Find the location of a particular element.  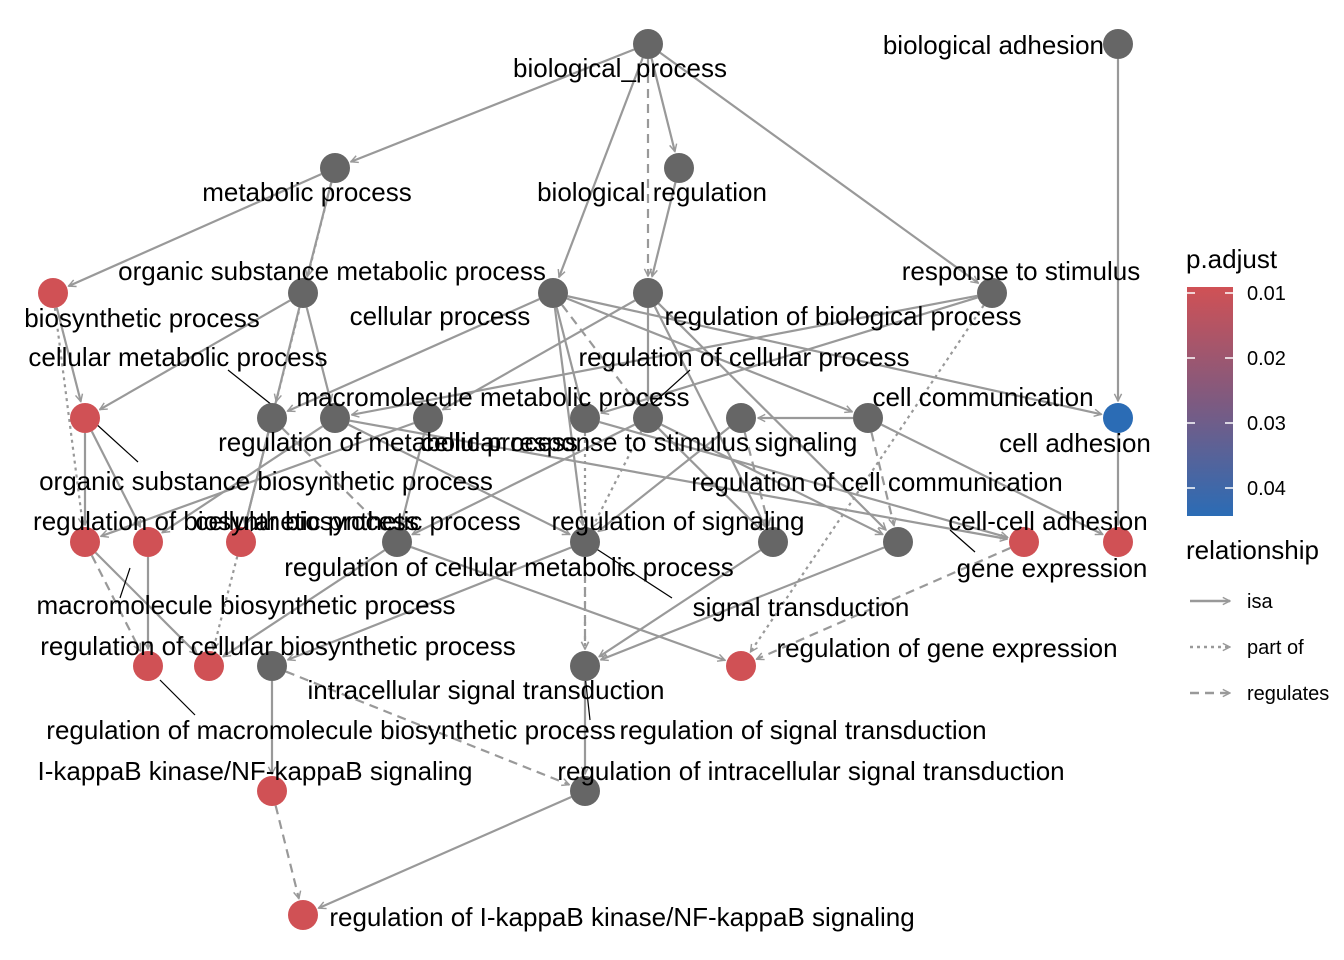

go-term-label: biological regulation is located at coordinates (652, 192).